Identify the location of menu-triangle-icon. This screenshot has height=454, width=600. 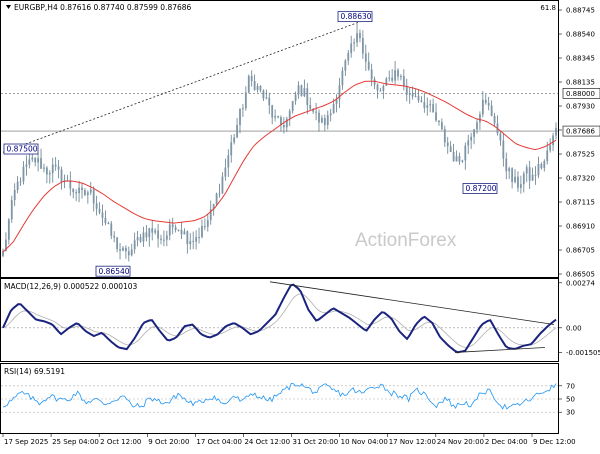
(8, 7).